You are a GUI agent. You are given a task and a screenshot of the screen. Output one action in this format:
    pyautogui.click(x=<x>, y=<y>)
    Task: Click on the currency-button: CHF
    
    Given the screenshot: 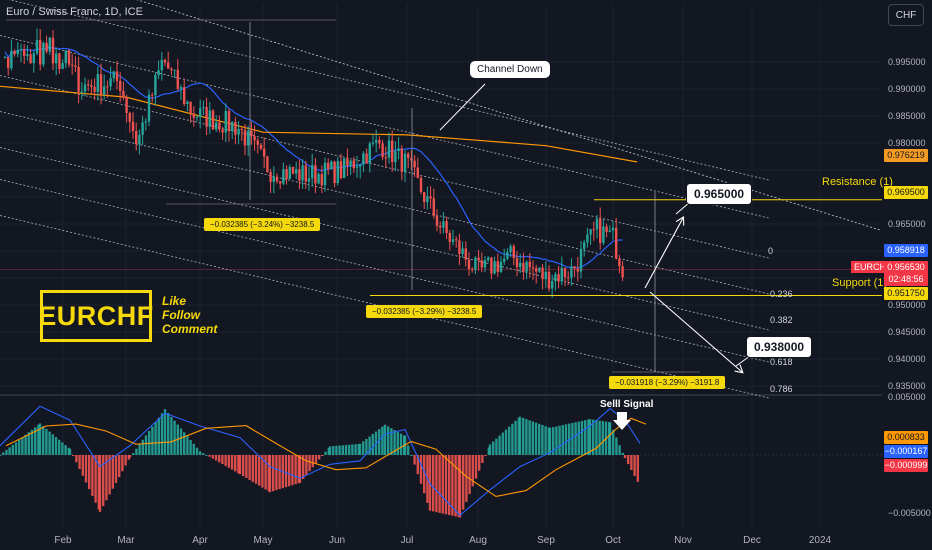 What is the action you would take?
    pyautogui.click(x=906, y=15)
    